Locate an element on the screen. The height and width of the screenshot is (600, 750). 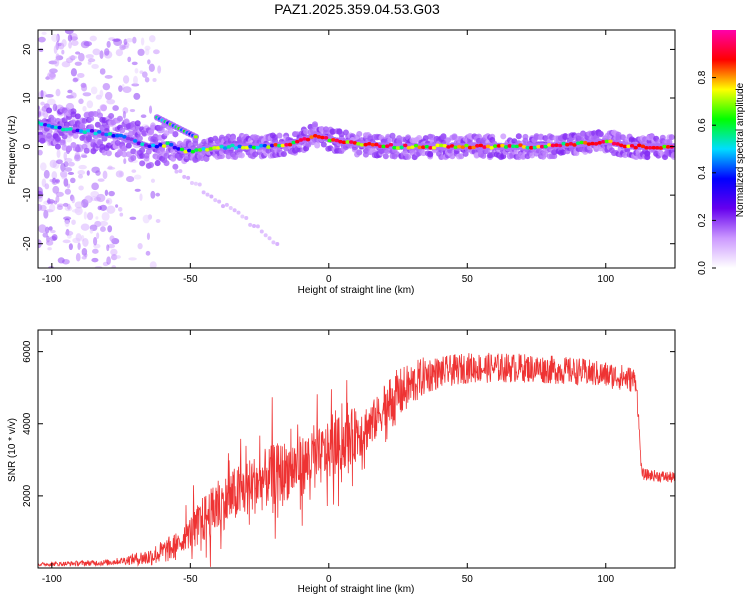
spectrogram-x-label: Height of straight line (km) is located at coordinates (356, 290).